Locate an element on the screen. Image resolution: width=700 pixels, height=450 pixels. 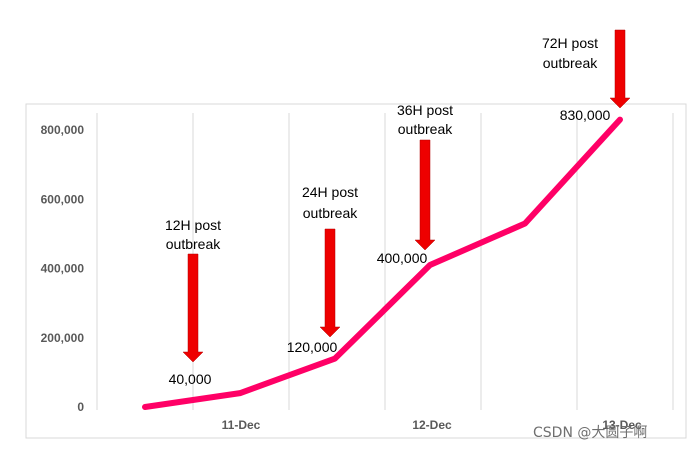
y-tick-label: 800,000 is located at coordinates (63, 130).